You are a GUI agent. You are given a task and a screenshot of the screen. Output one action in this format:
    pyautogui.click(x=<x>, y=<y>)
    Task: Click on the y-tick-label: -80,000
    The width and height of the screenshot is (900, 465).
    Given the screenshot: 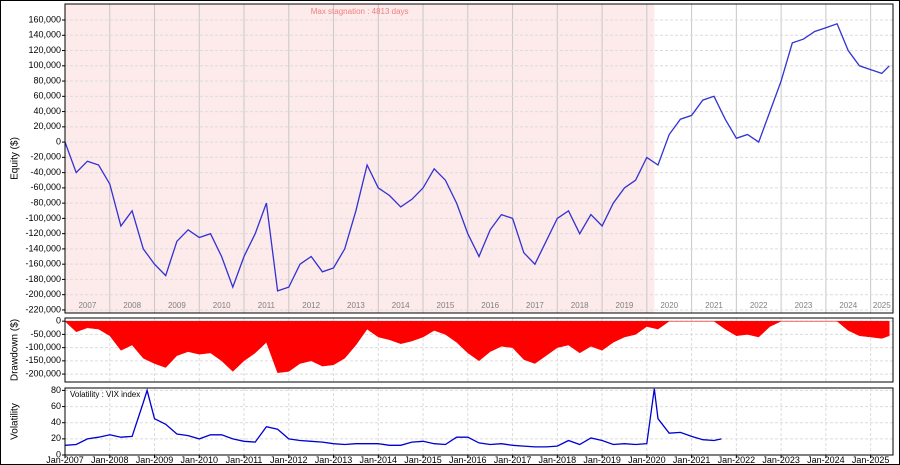 What is the action you would take?
    pyautogui.click(x=45, y=203)
    